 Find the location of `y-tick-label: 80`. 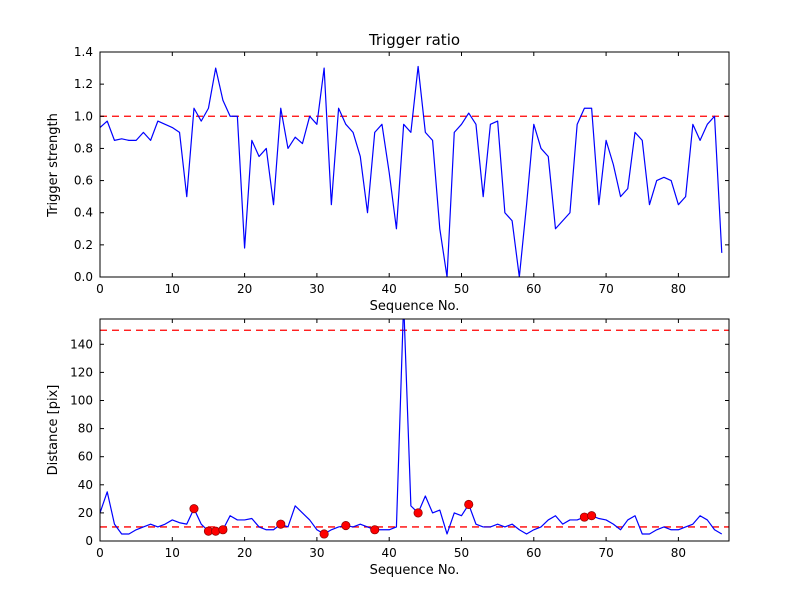

y-tick-label: 80 is located at coordinates (85, 429).